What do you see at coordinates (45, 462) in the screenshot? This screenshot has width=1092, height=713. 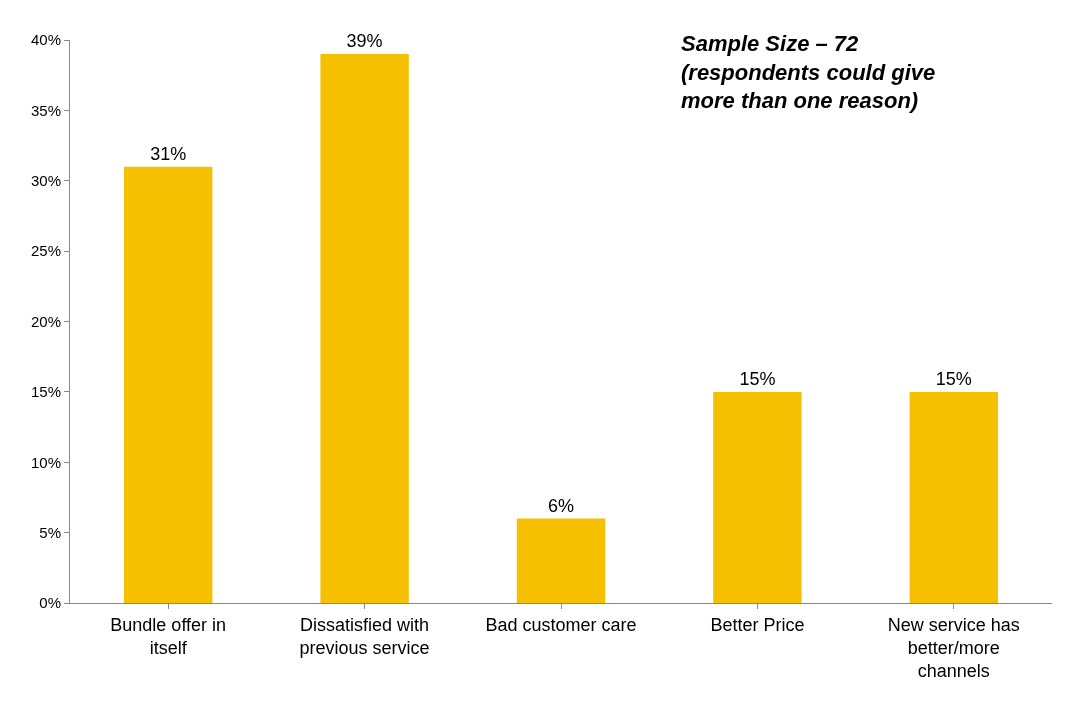 I see `y-tick-label: 10%` at bounding box center [45, 462].